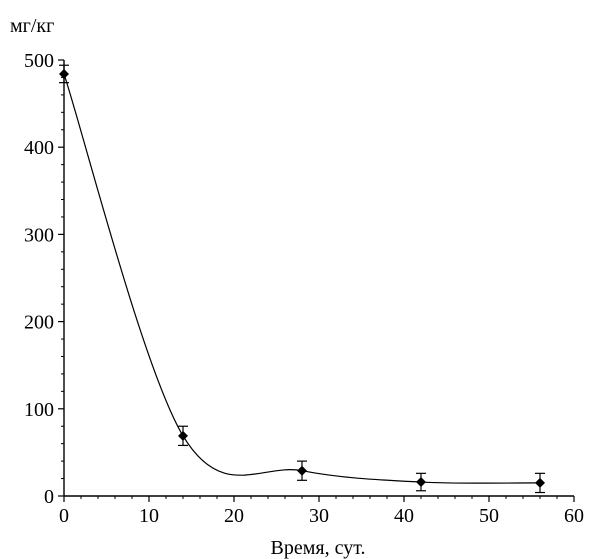  Describe the element at coordinates (574, 516) in the screenshot. I see `x-tick-label: 60` at that location.